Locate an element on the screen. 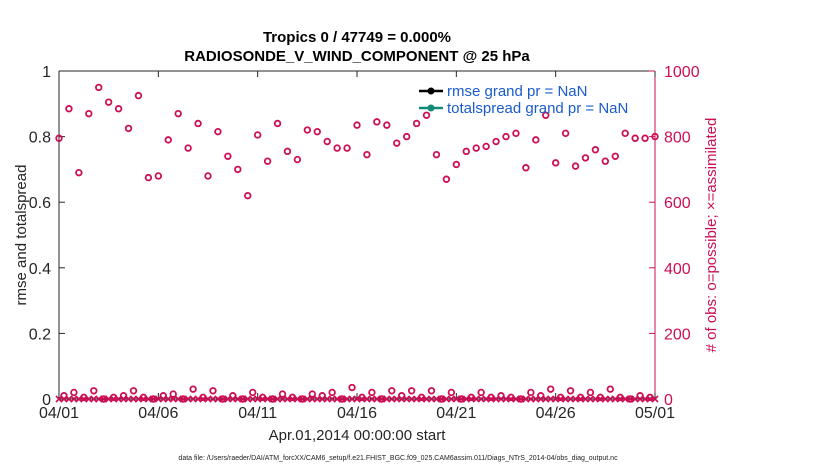 This screenshot has width=830, height=470. y-right-tick-label: 600 is located at coordinates (677, 203).